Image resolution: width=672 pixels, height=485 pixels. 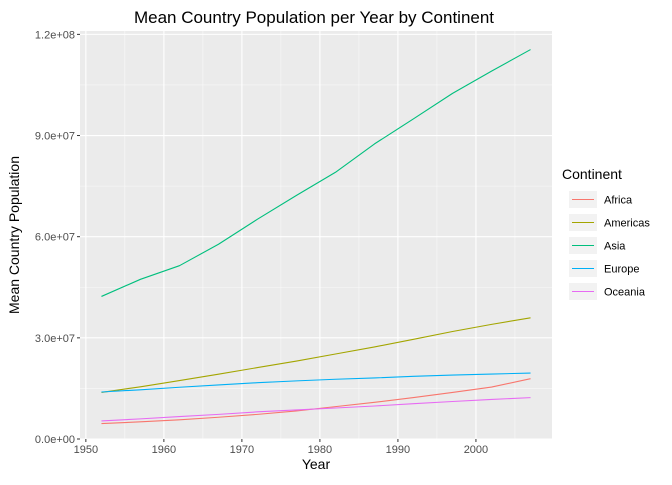 What do you see at coordinates (316, 382) in the screenshot?
I see `series-line-europe` at bounding box center [316, 382].